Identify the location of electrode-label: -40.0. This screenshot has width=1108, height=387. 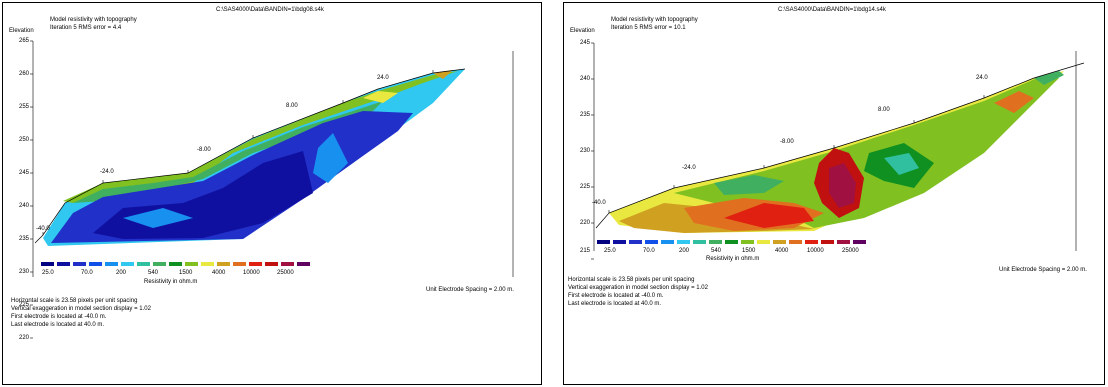
(599, 203).